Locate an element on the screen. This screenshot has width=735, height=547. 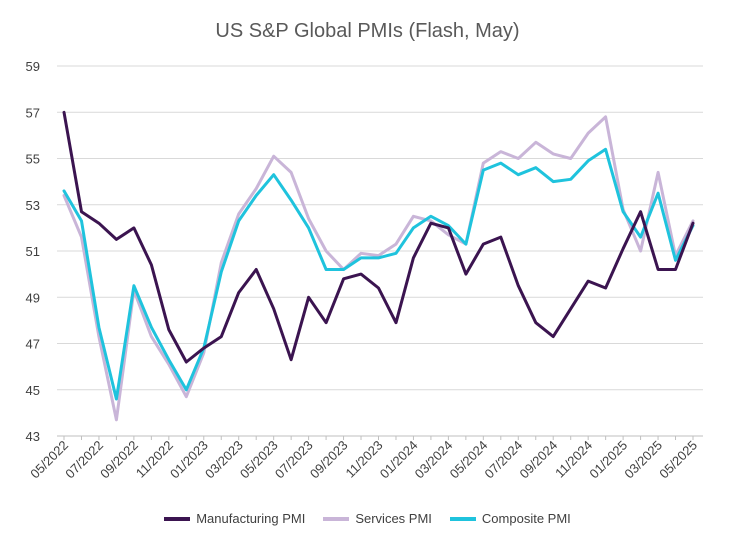
x-tick-label: 05/2024 is located at coordinates (469, 460).